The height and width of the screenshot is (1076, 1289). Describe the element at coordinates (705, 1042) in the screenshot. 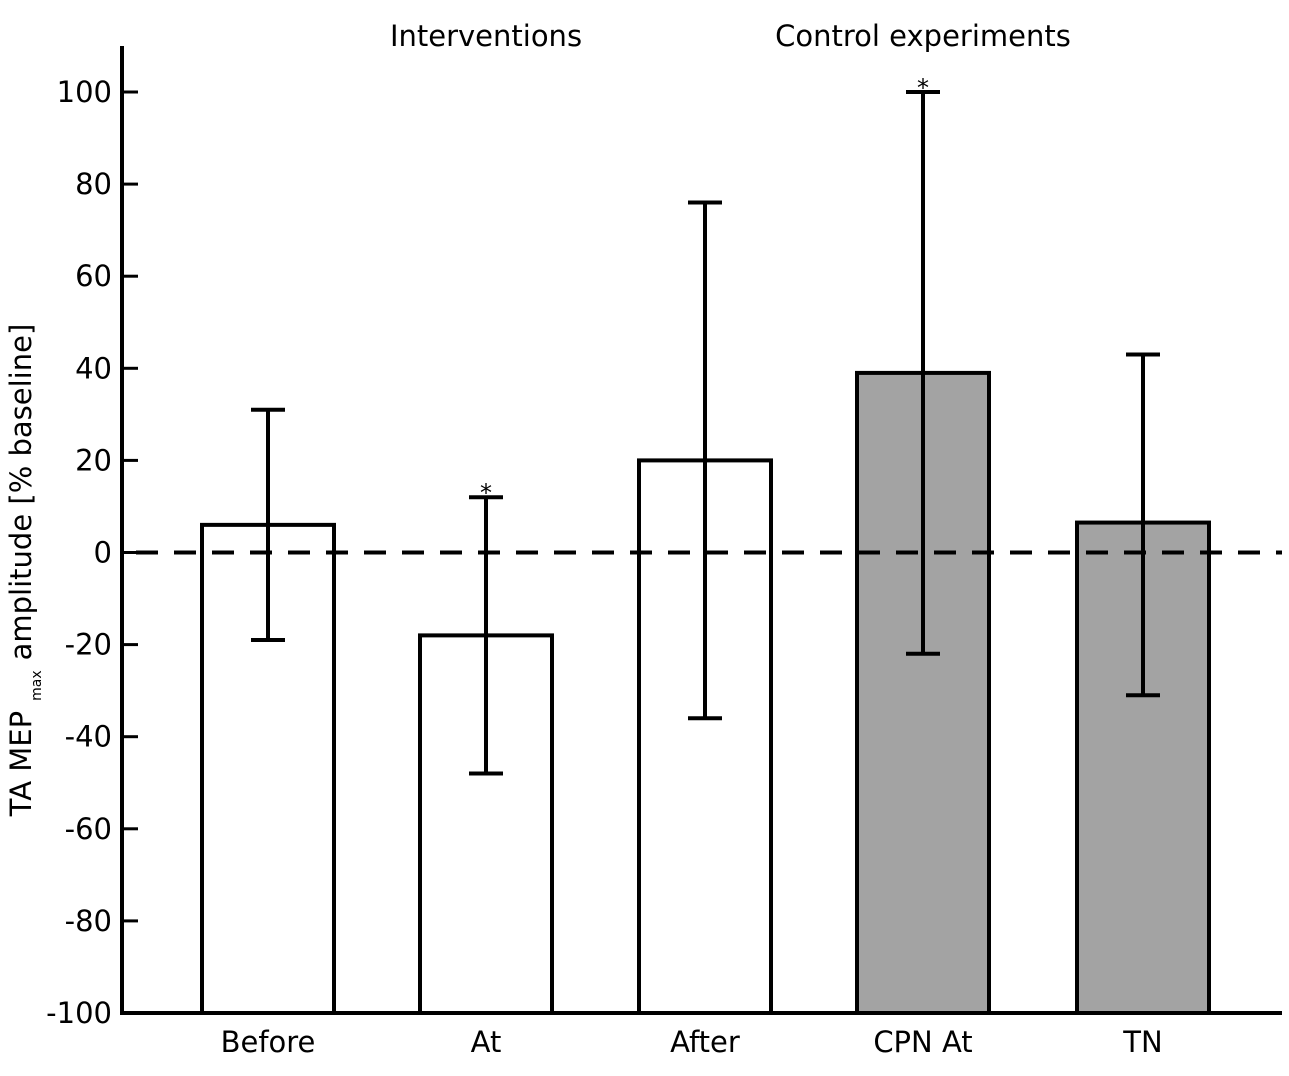

I see `category-label: After` at that location.